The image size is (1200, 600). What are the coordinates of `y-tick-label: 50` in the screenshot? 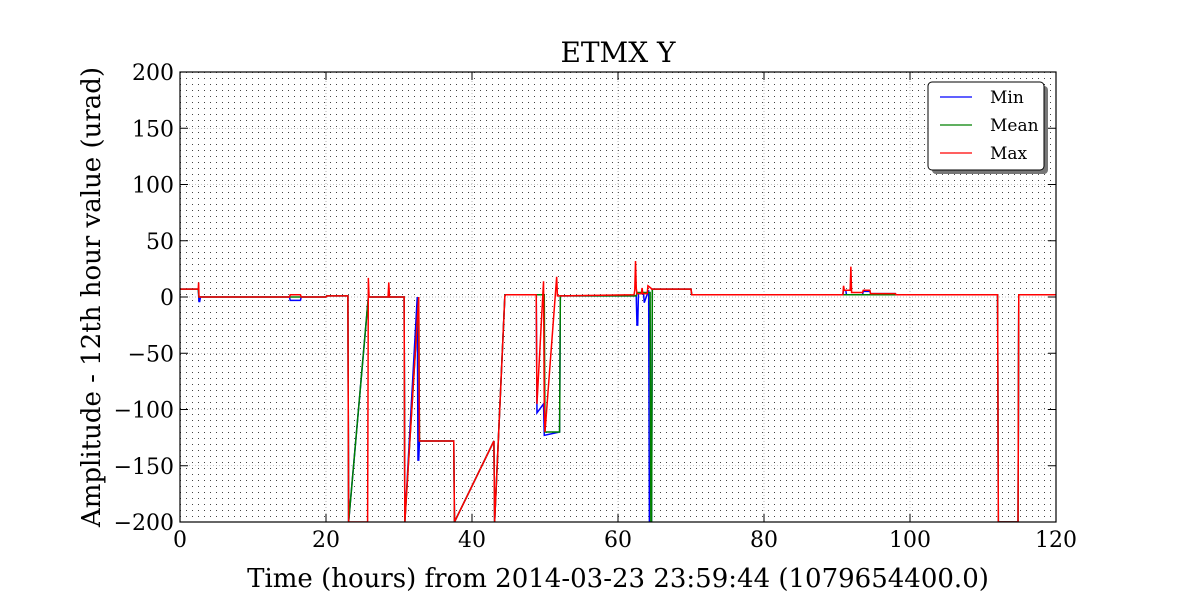 It's located at (160, 242).